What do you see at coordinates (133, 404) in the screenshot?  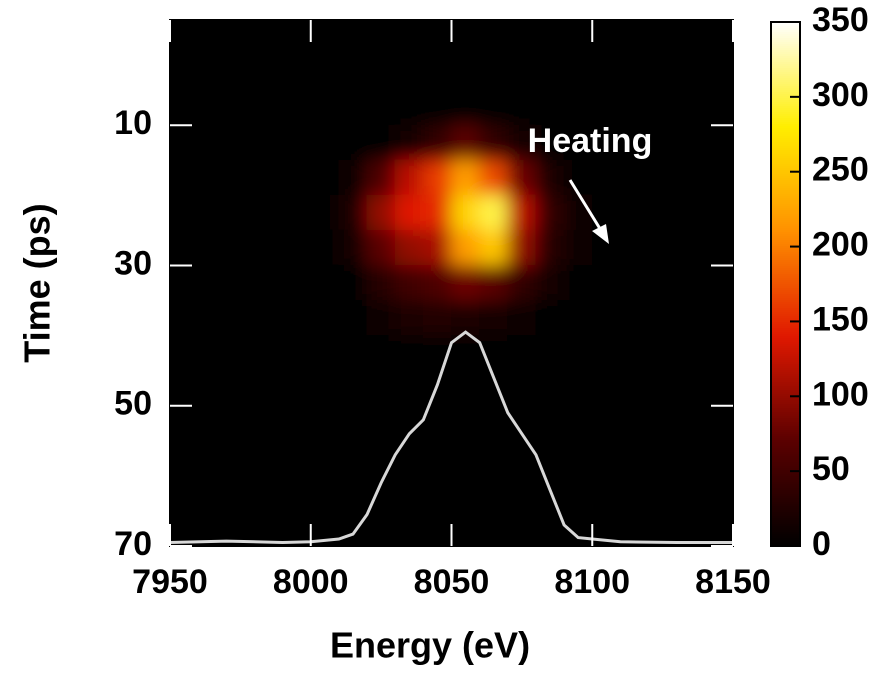 I see `y-tick-label: 50` at bounding box center [133, 404].